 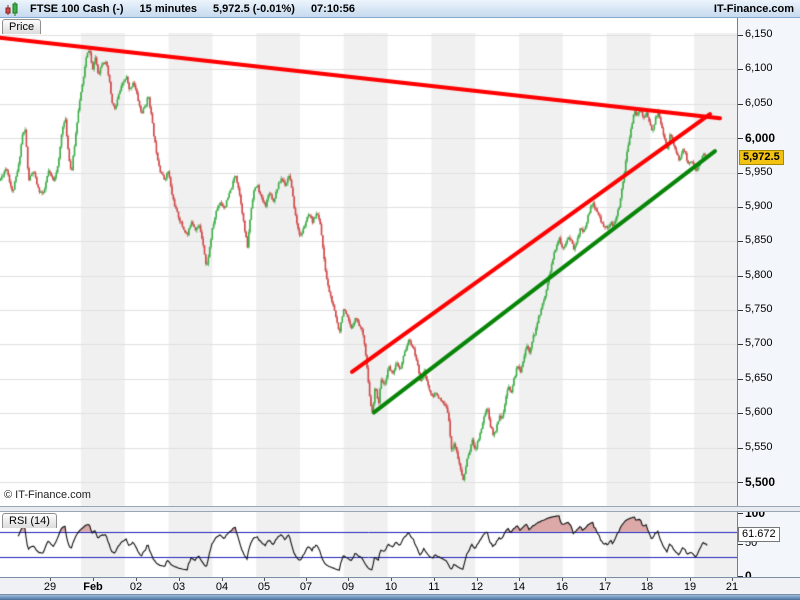 I want to click on rsi-tick-label: 0, so click(x=748, y=575).